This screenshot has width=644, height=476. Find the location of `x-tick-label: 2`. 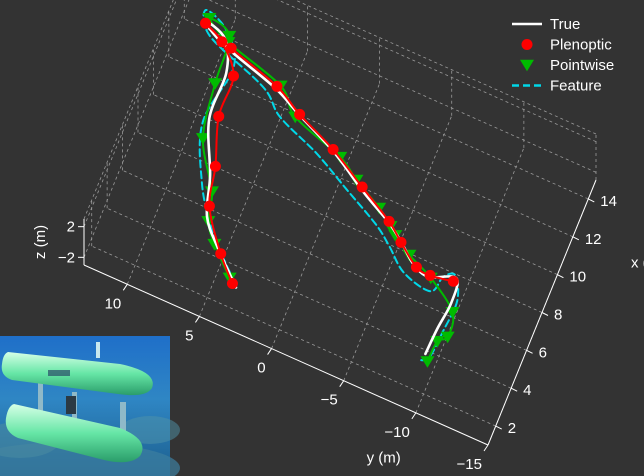

x-tick-label: 2 is located at coordinates (512, 428).